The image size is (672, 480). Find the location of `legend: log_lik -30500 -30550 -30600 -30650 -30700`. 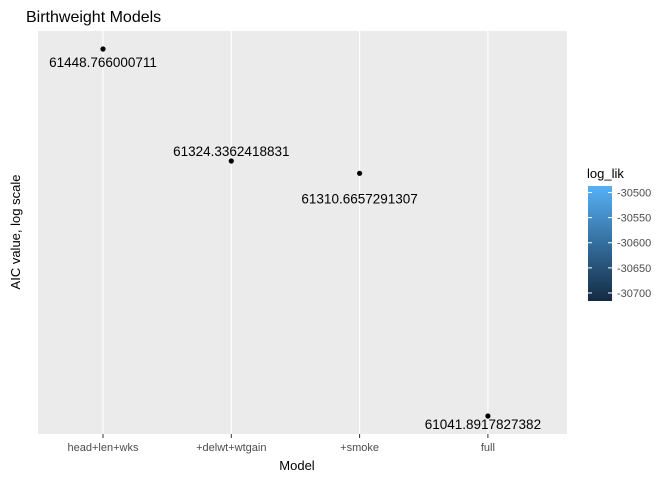

legend: log_lik -30500 -30550 -30600 -30650 -30700 is located at coordinates (619, 233).